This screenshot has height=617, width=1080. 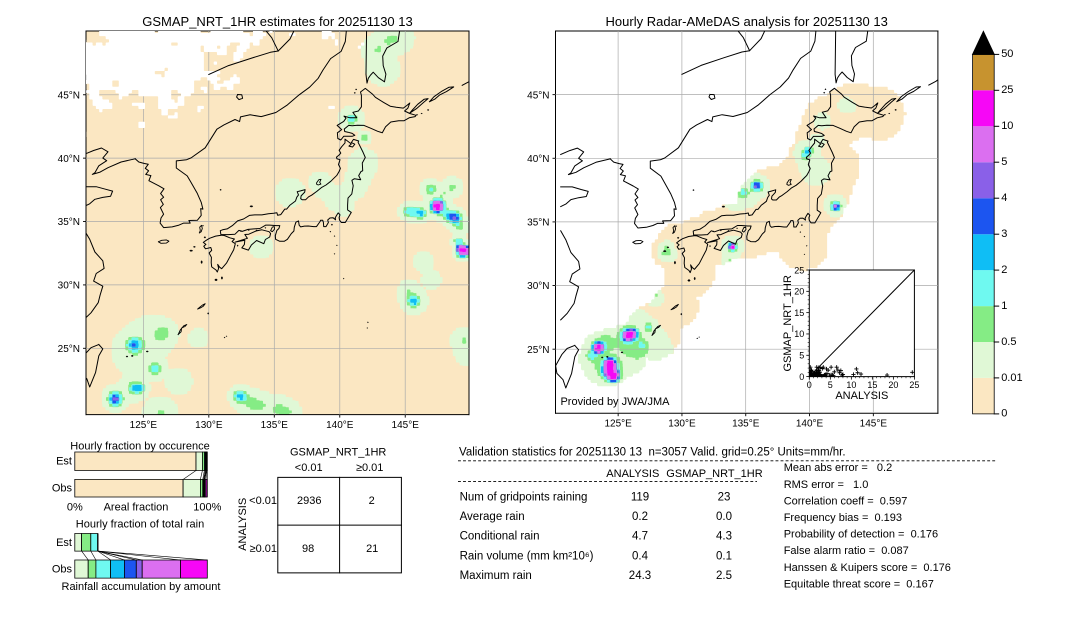 What do you see at coordinates (1008, 342) in the screenshot?
I see `svg-text: 0.5` at bounding box center [1008, 342].